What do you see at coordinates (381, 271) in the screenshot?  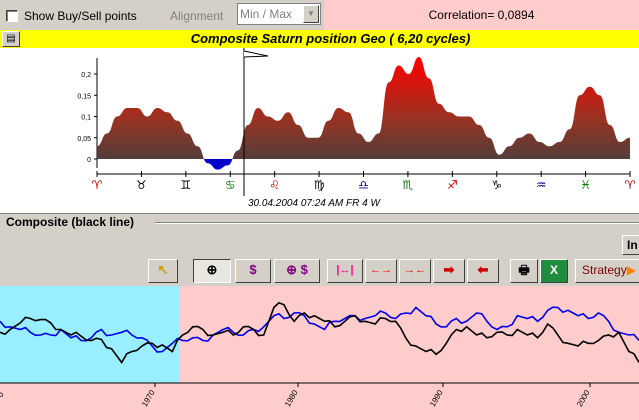 I see `expand-button: ←→` at bounding box center [381, 271].